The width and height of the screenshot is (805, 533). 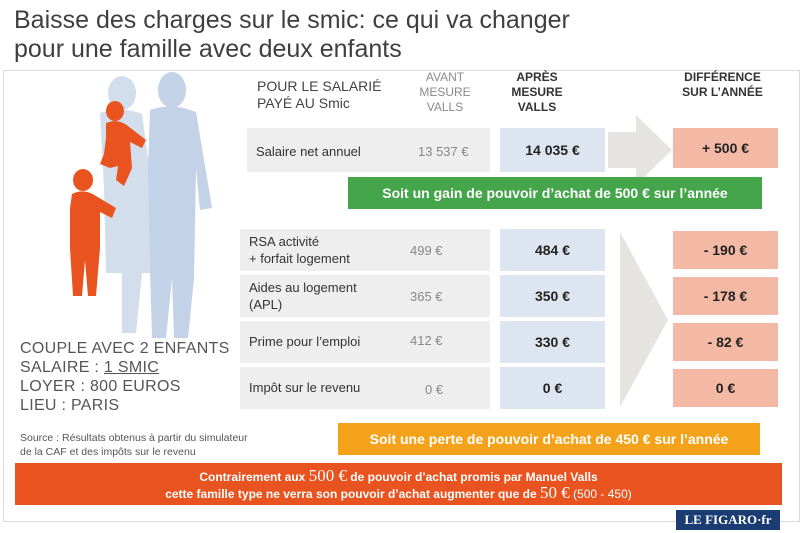 What do you see at coordinates (426, 250) in the screenshot?
I see `row-avant: 499 €` at bounding box center [426, 250].